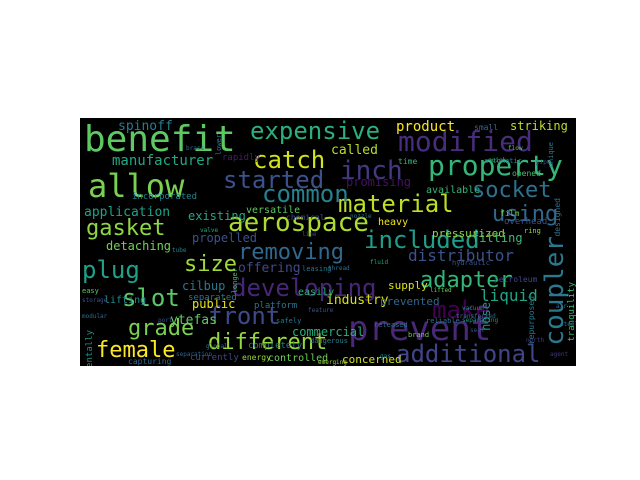  I want to click on cloud-word: make, so click(461, 310).